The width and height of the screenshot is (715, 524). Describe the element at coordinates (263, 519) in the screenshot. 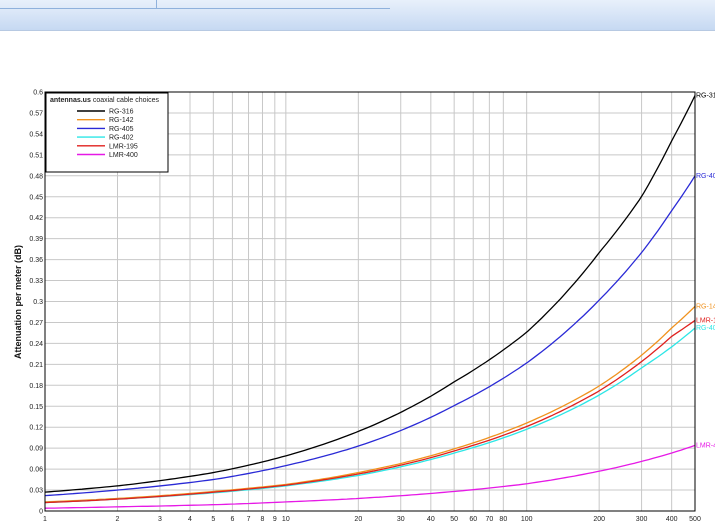

I see `x-tick-label: 8` at that location.